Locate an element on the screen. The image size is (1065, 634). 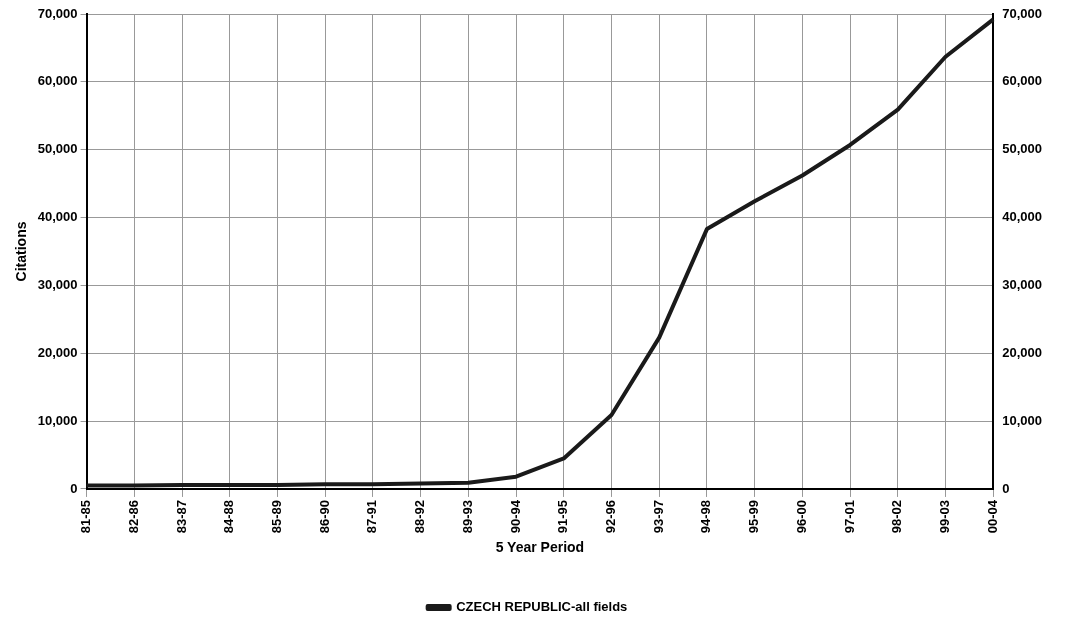
y2-tick-label: 30,000 is located at coordinates (1022, 284).